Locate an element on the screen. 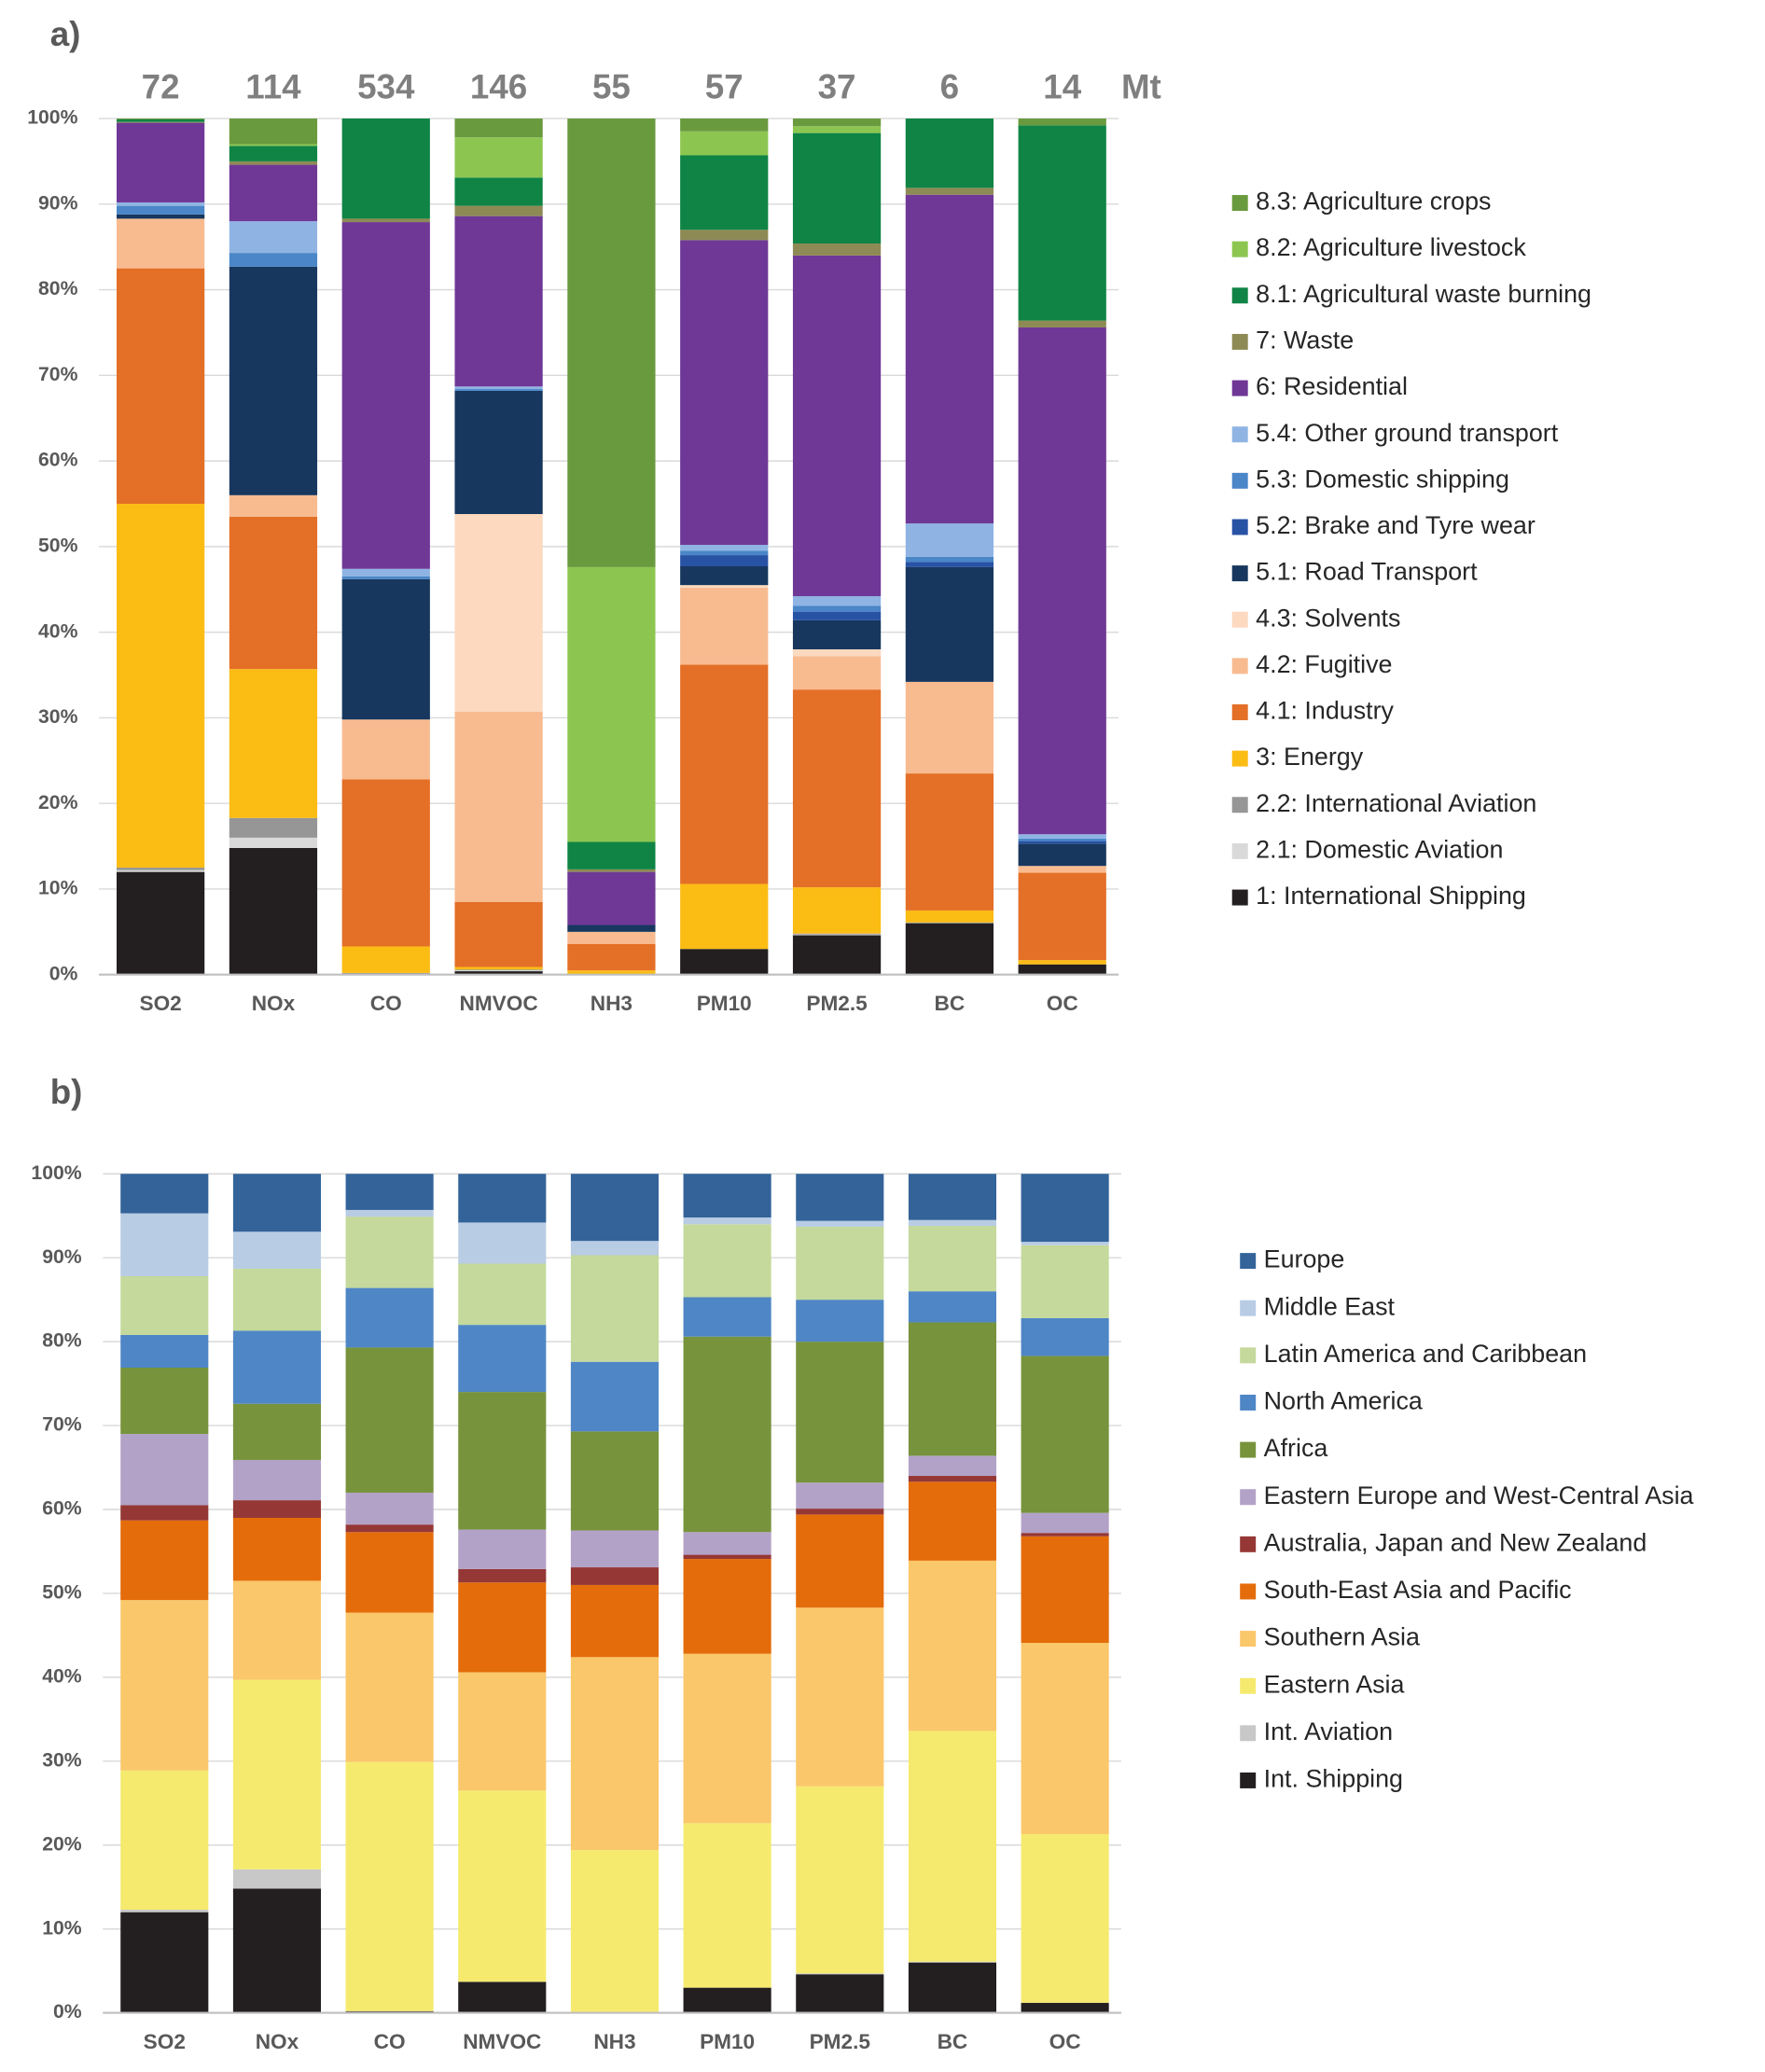 Image resolution: width=1765 pixels, height=2072 pixels. x-tick-label: PM10 is located at coordinates (724, 1004).